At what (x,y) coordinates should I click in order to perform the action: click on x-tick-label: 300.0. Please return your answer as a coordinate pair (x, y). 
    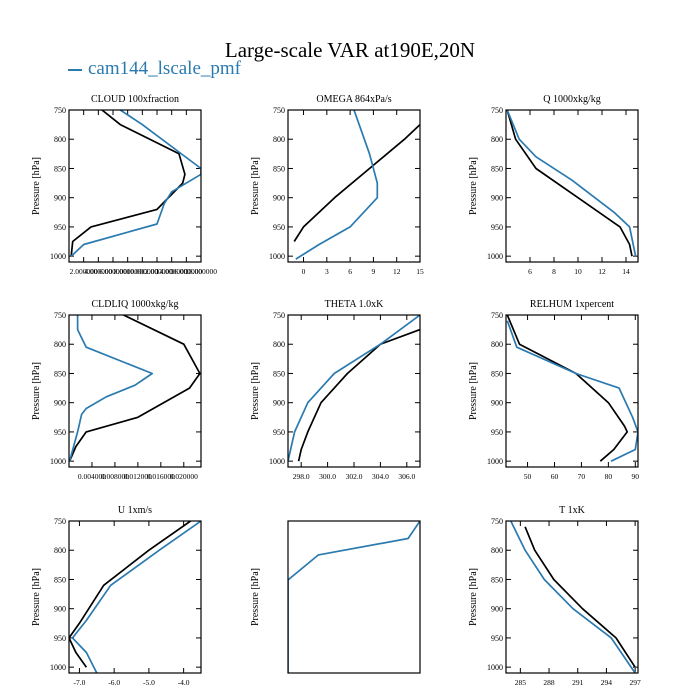
    Looking at the image, I should click on (327, 476).